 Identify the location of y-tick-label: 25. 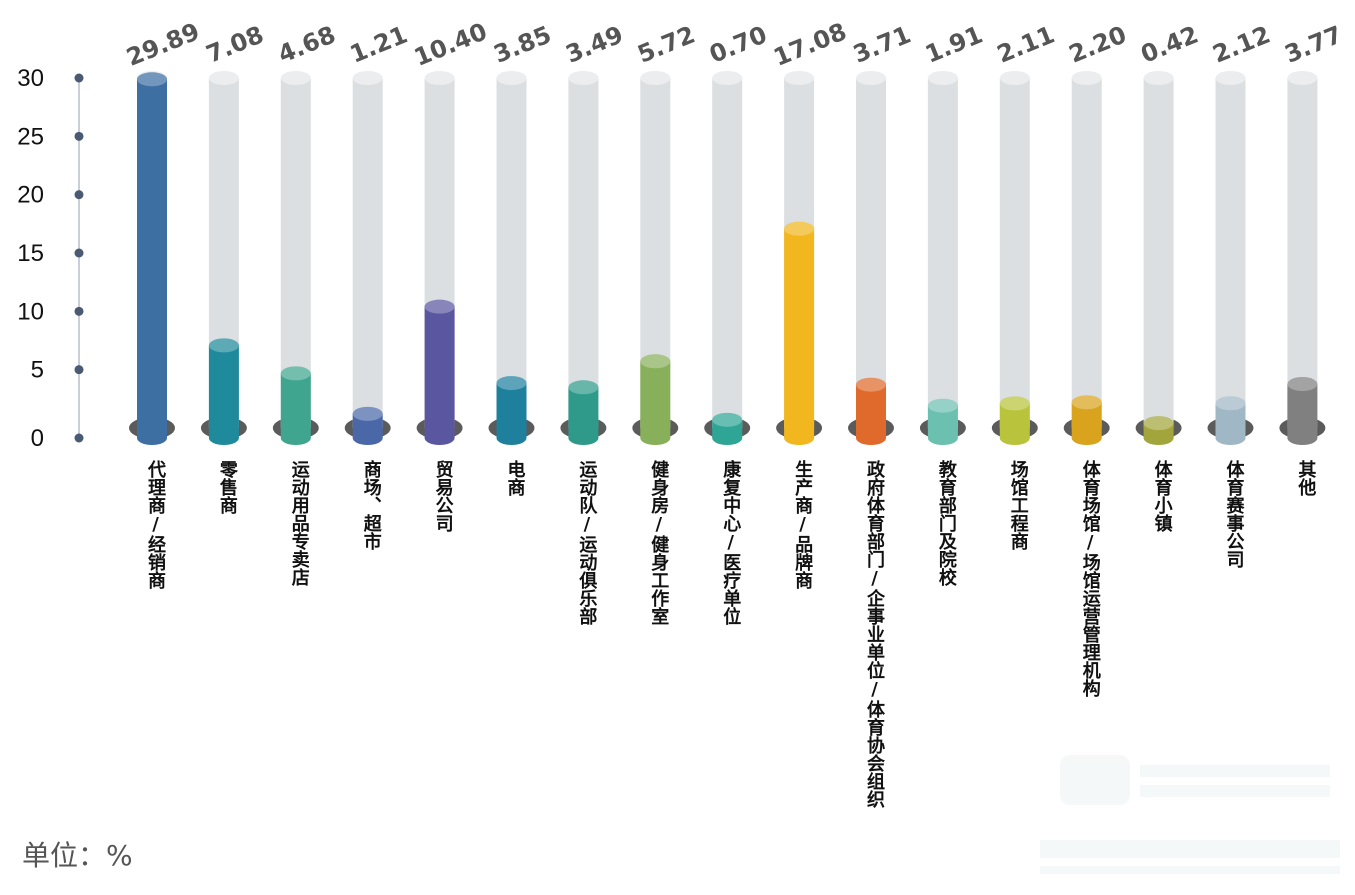
(30, 136).